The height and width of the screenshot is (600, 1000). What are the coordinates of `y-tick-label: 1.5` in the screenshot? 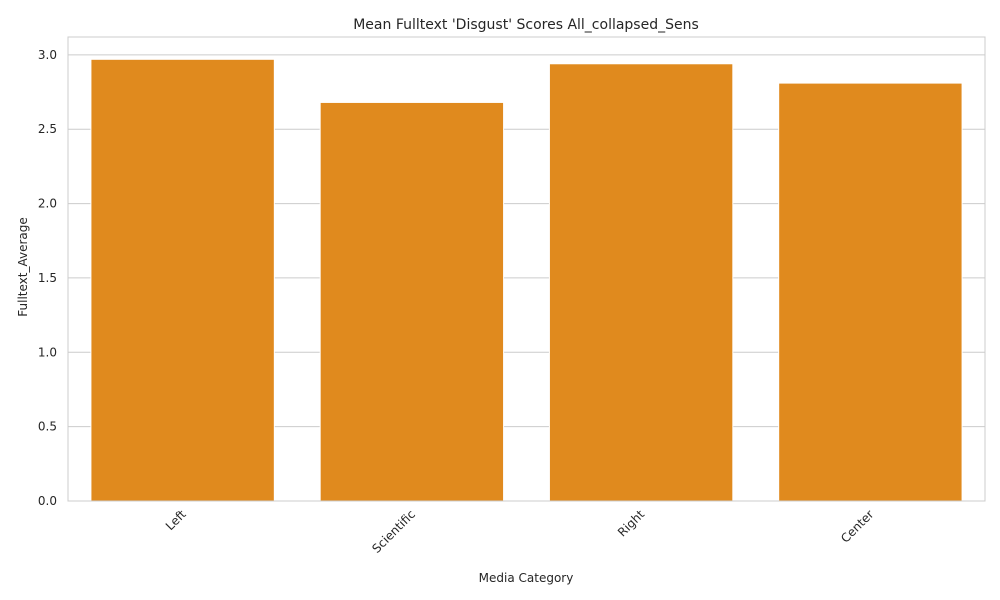 It's located at (47, 278).